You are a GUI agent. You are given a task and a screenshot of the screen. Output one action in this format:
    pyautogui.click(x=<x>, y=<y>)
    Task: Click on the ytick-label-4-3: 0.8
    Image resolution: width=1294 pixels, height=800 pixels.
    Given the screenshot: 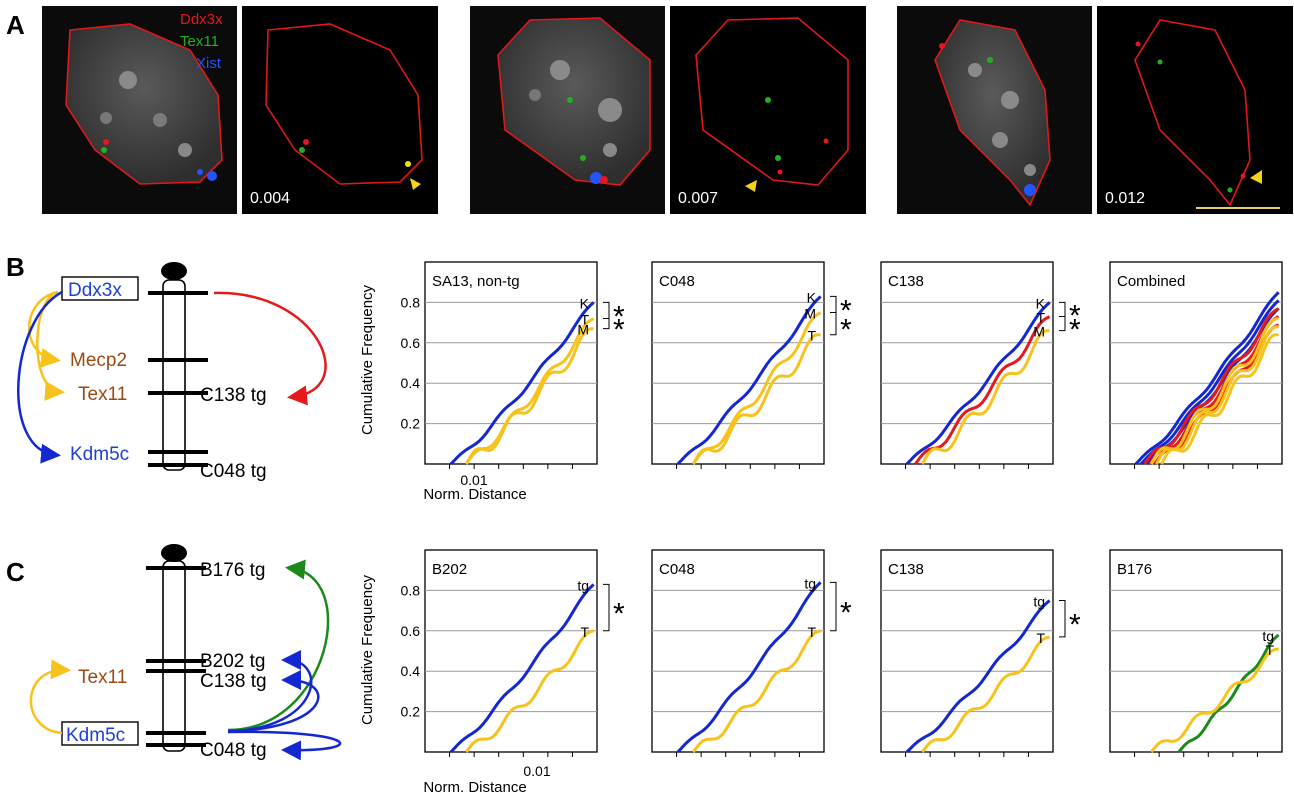 What is the action you would take?
    pyautogui.click(x=411, y=590)
    